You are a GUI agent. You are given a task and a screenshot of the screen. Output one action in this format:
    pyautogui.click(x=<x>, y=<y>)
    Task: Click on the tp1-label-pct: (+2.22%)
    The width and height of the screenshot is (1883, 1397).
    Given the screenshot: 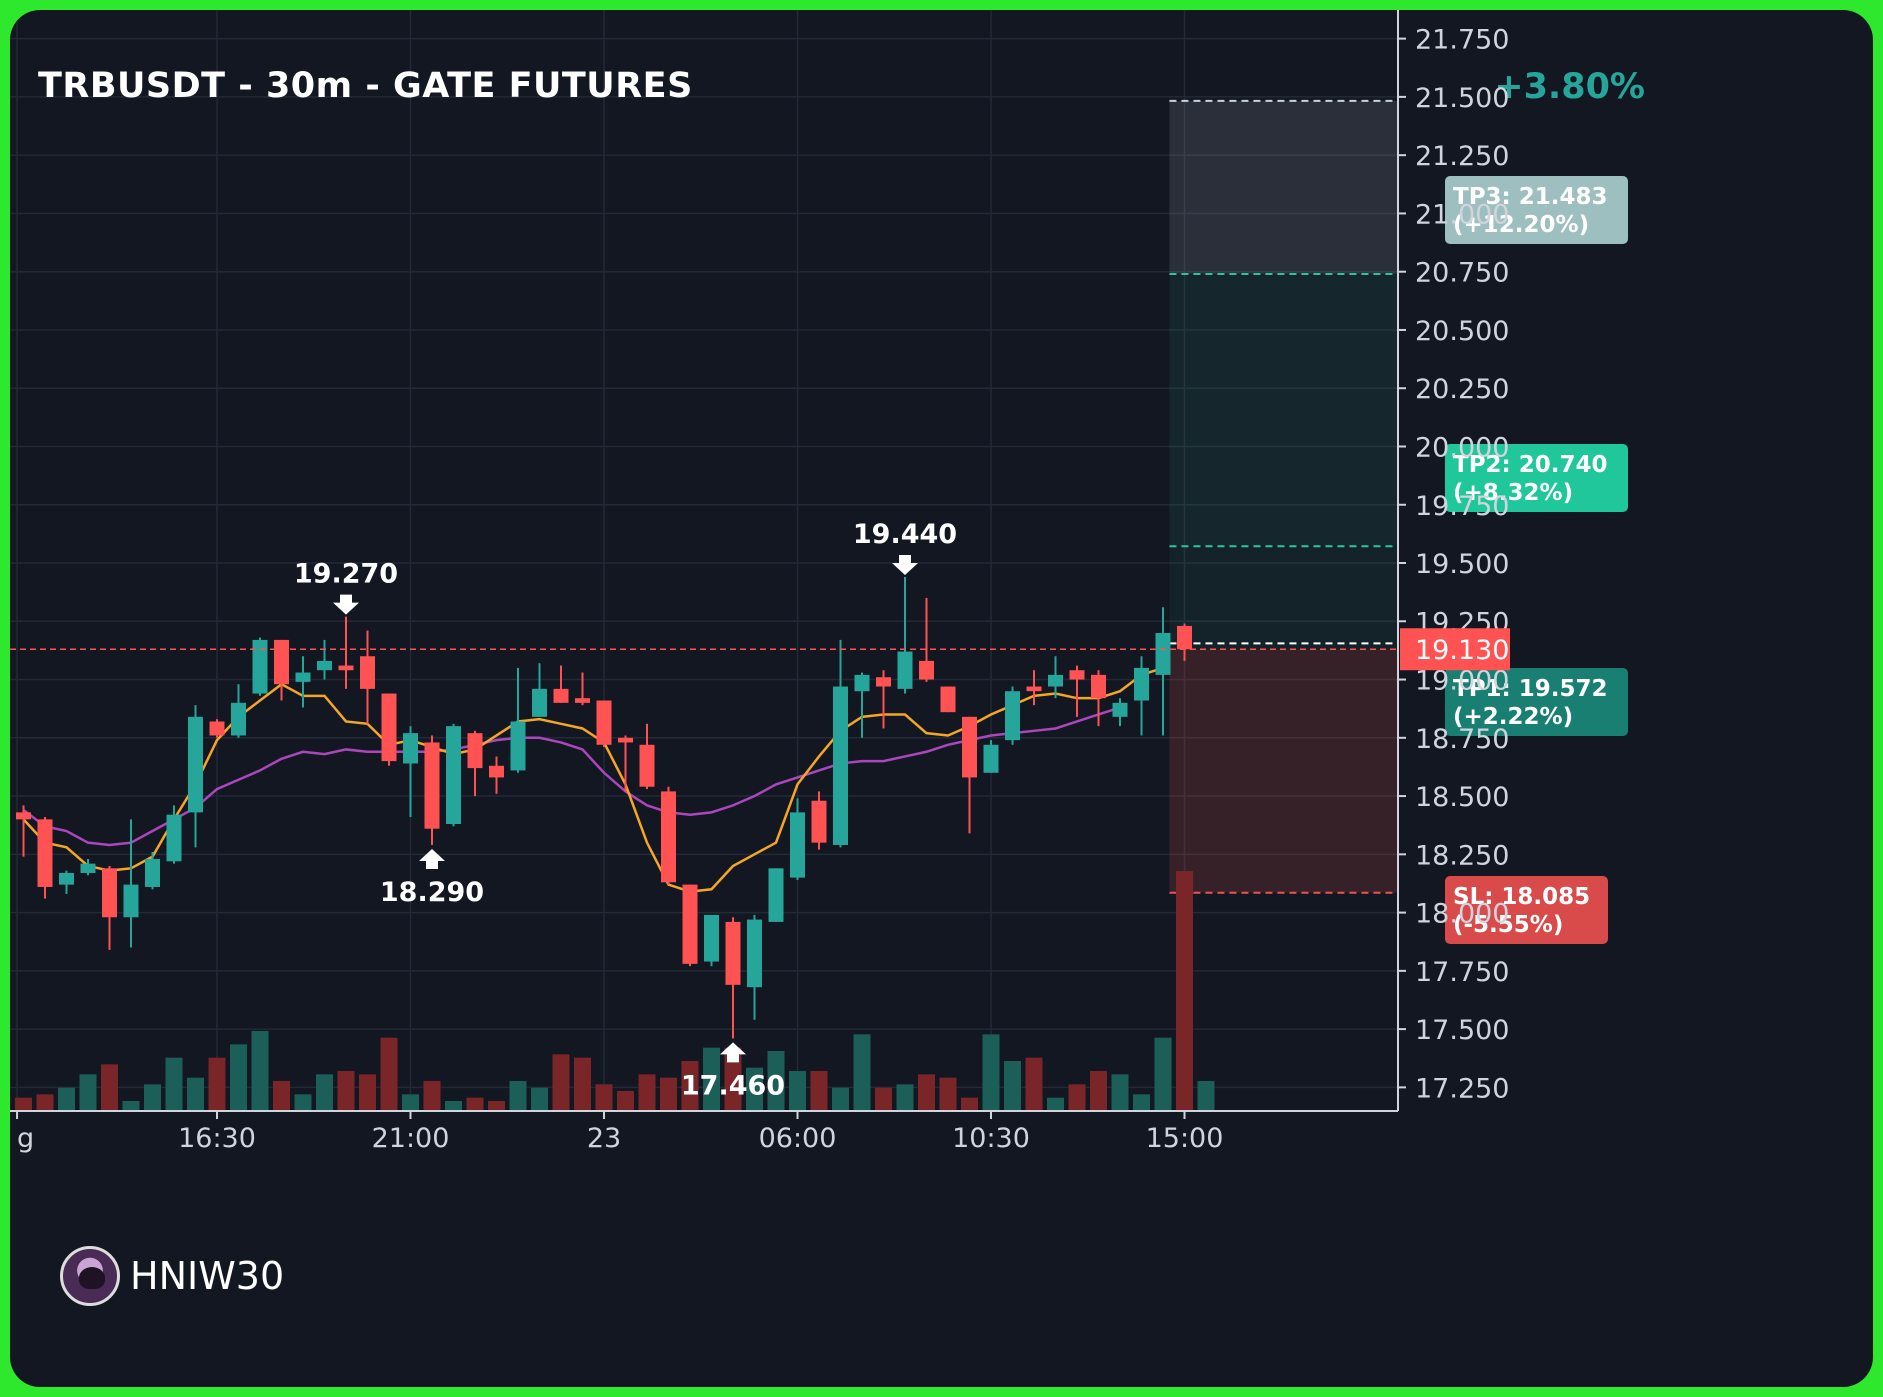 What is the action you would take?
    pyautogui.click(x=1513, y=717)
    